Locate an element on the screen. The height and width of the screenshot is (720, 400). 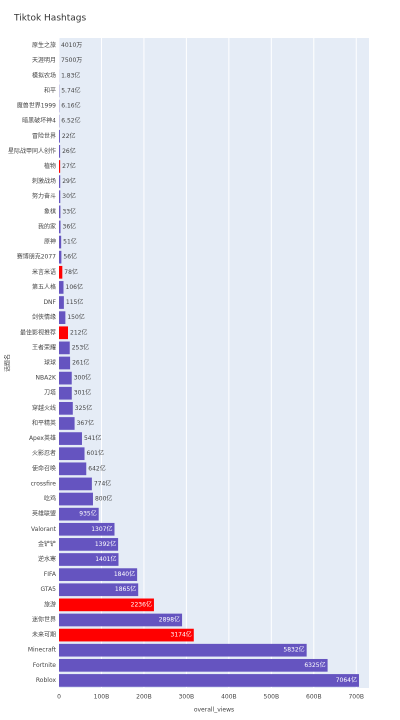
y-tick-label: 原生之旅 is located at coordinates (44, 45).